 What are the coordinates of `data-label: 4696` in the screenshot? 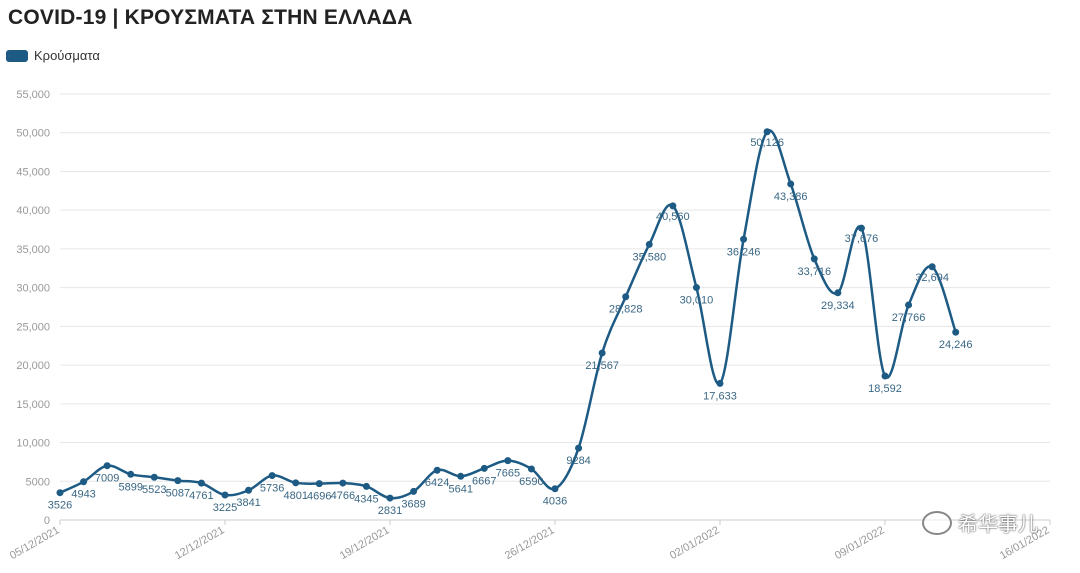 It's located at (319, 497).